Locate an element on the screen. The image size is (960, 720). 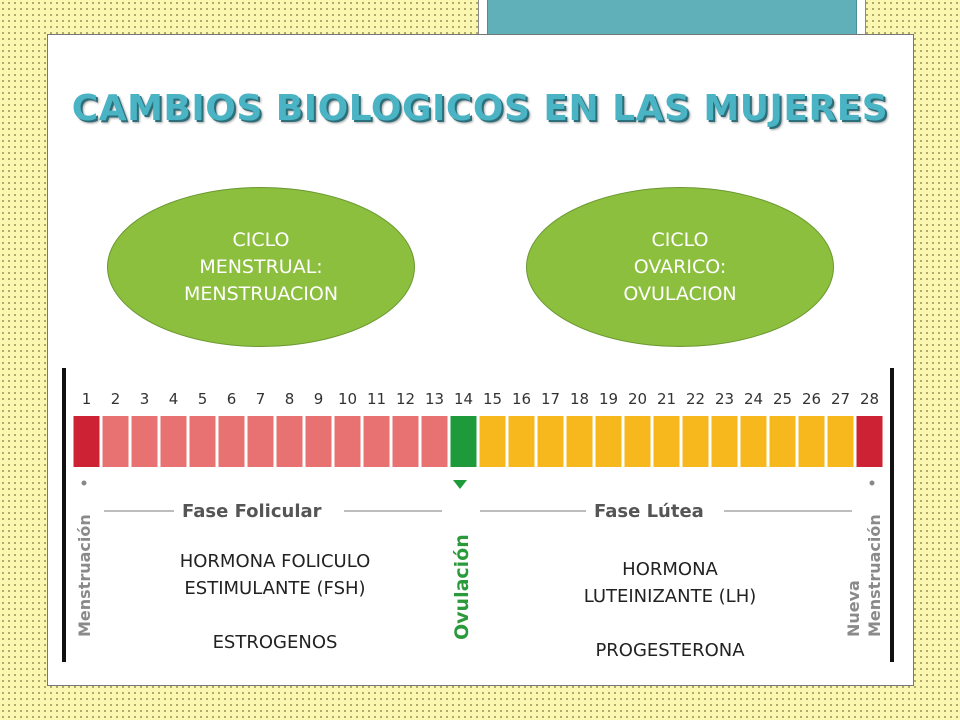
day-label: 10 is located at coordinates (347, 399).